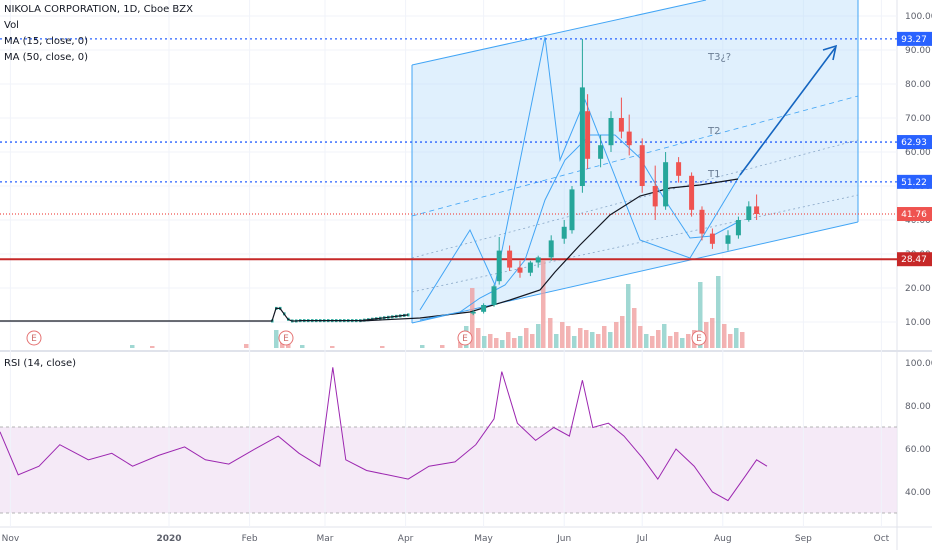 This screenshot has width=932, height=550. Describe the element at coordinates (713, 131) in the screenshot. I see `target-label: T2` at that location.